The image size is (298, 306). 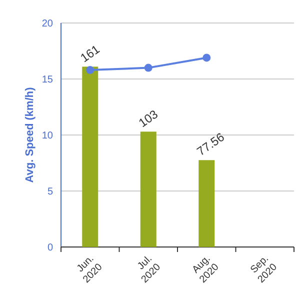 What do you see at coordinates (50, 248) in the screenshot?
I see `y-tick-label: 0` at bounding box center [50, 248].